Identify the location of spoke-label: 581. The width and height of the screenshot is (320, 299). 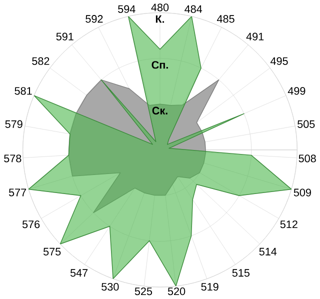
(23, 91).